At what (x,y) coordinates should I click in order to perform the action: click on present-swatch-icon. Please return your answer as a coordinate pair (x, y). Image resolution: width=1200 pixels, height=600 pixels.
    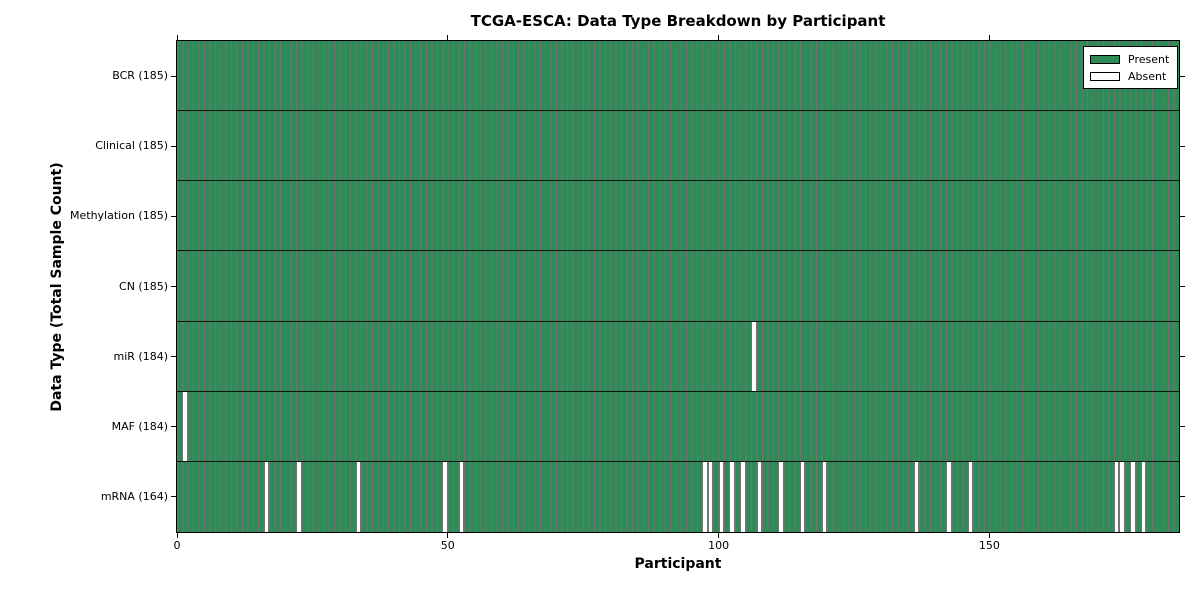
    Looking at the image, I should click on (1105, 59).